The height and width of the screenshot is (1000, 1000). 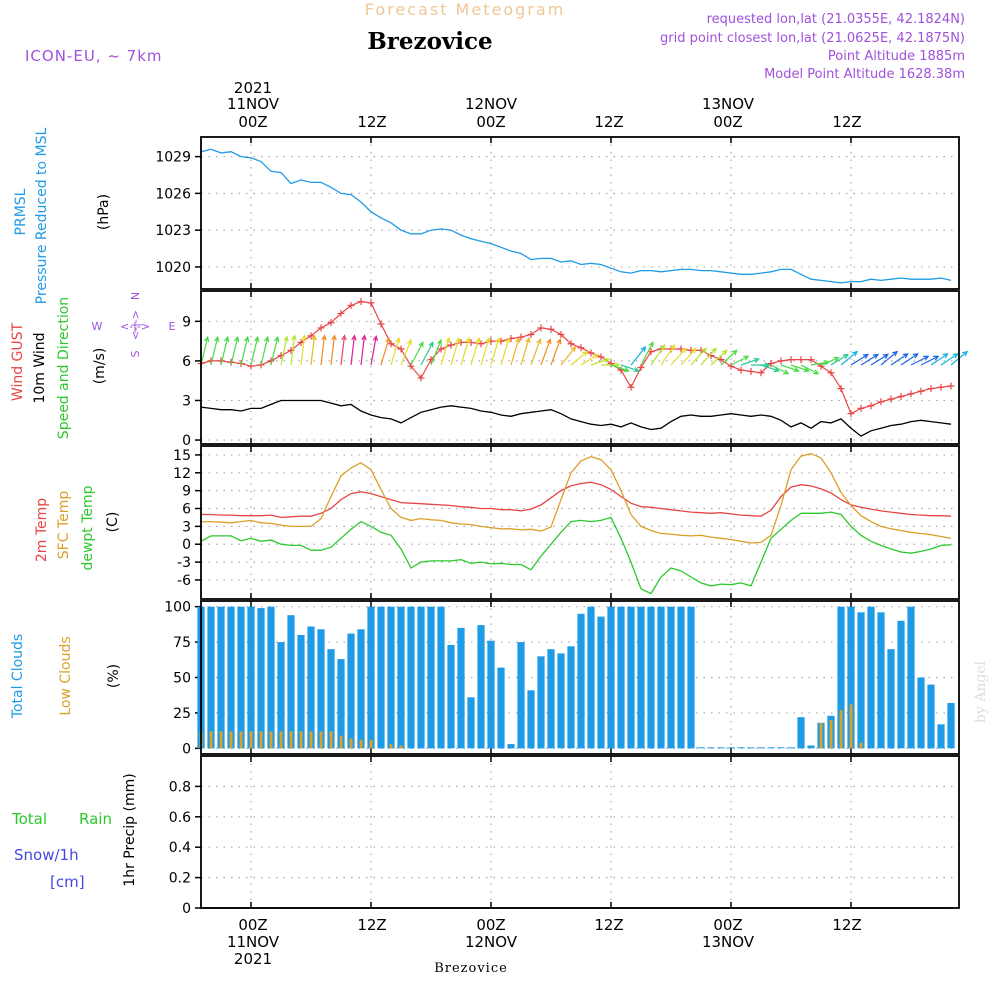 What do you see at coordinates (180, 879) in the screenshot?
I see `y-tick-label: 0.2` at bounding box center [180, 879].